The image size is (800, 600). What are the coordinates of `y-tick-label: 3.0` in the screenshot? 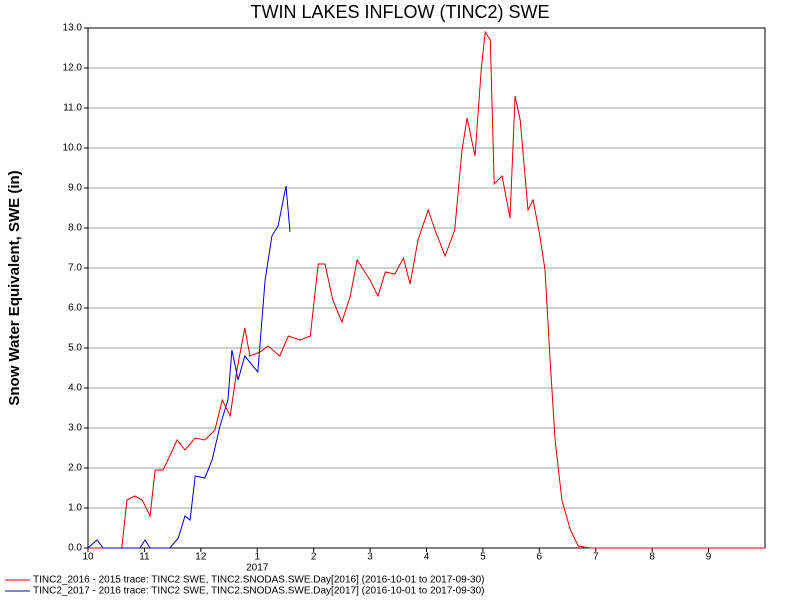 It's located at (75, 428).